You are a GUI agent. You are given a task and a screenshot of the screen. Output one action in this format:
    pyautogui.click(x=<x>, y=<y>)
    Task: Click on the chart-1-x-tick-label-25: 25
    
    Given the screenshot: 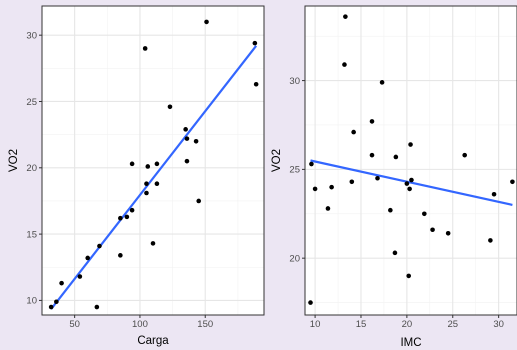 What is the action you would take?
    pyautogui.click(x=452, y=324)
    